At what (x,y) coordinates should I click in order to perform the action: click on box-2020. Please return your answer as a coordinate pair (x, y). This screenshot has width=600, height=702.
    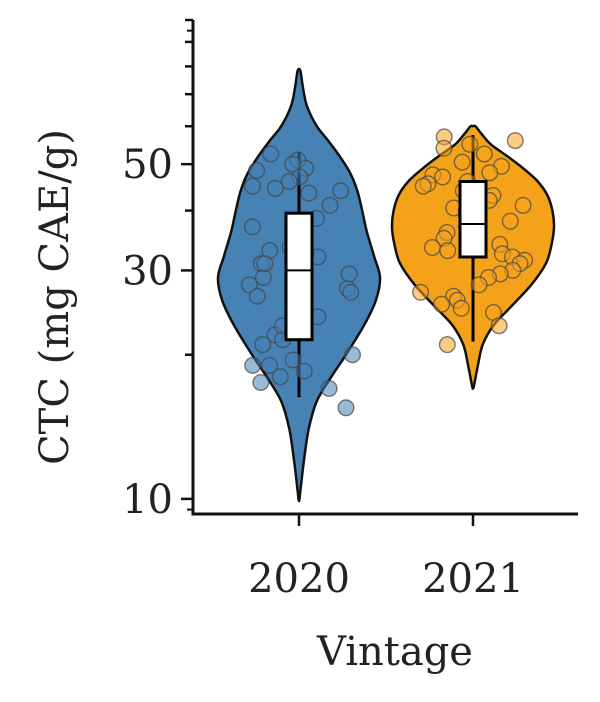
    Looking at the image, I should click on (299, 276).